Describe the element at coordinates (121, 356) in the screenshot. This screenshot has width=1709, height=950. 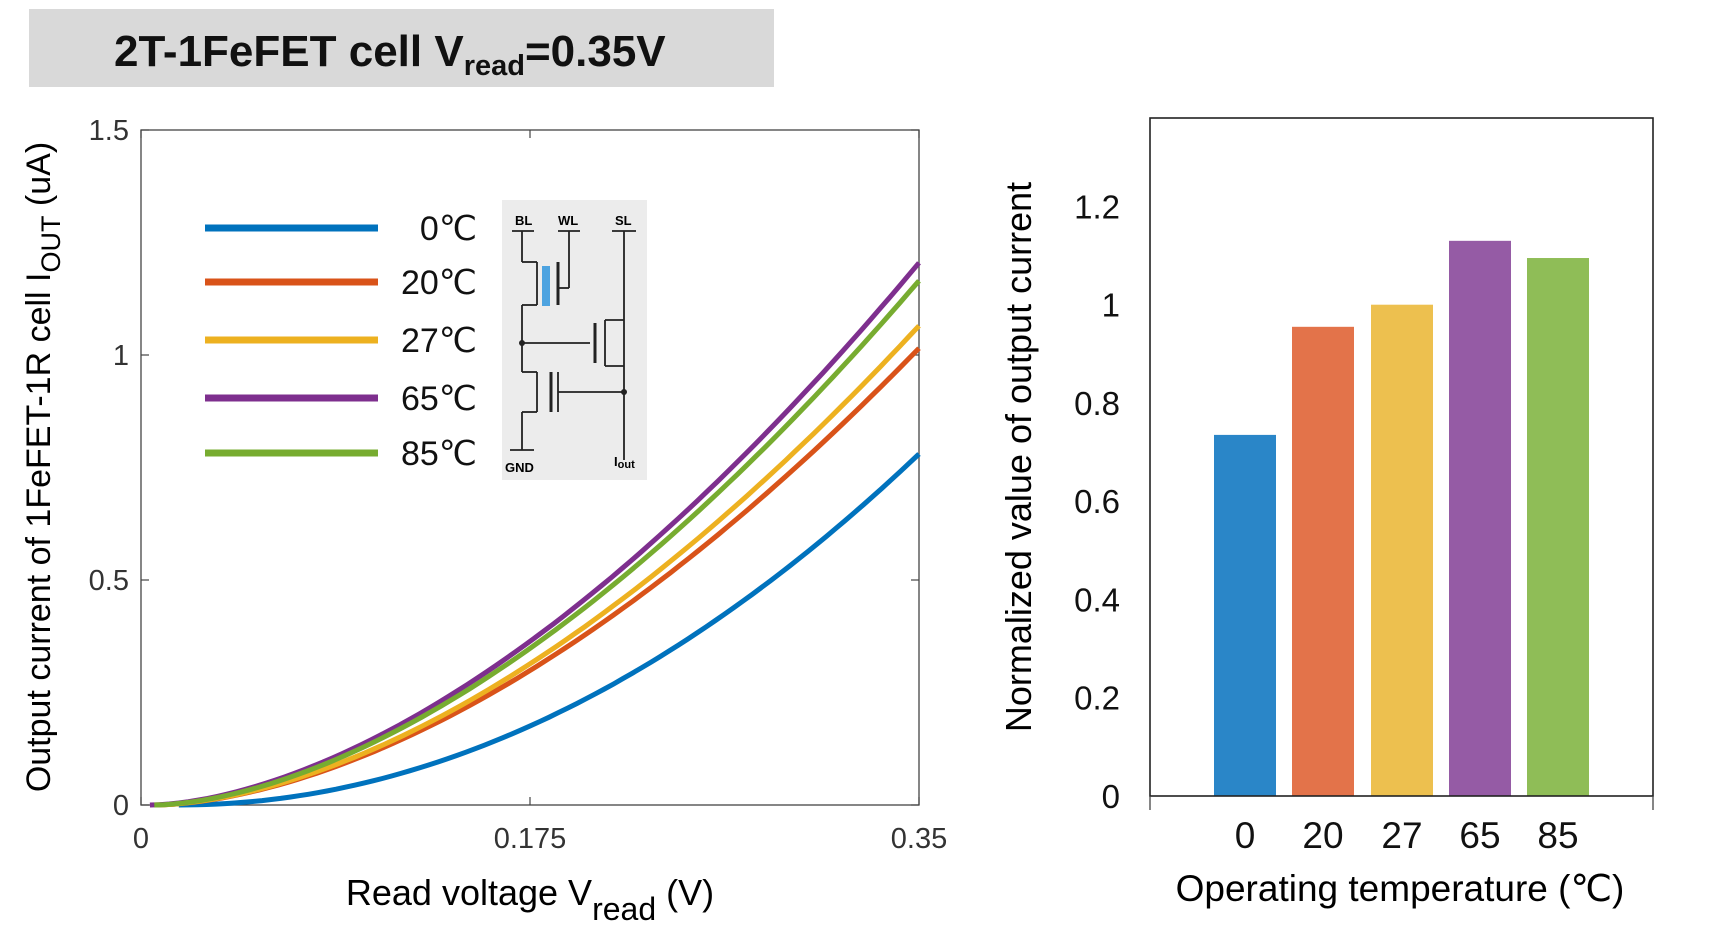
I see `line-chart-ytick-label: 1` at that location.